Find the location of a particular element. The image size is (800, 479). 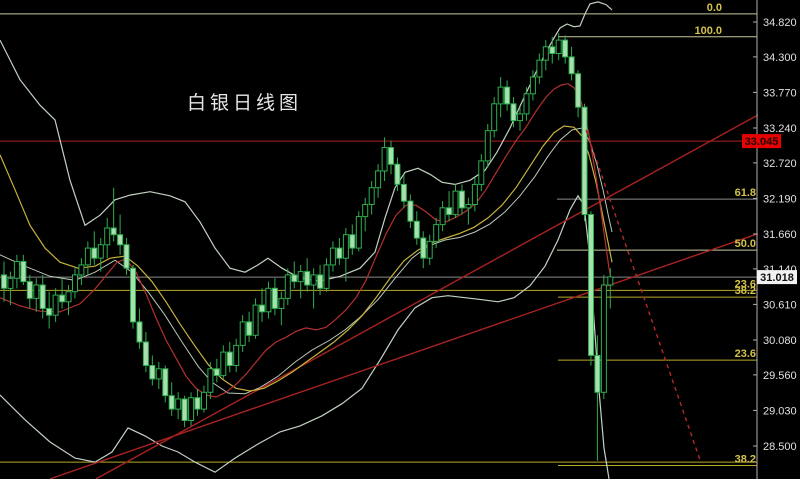

price-axis-panel is located at coordinates (779, 239).